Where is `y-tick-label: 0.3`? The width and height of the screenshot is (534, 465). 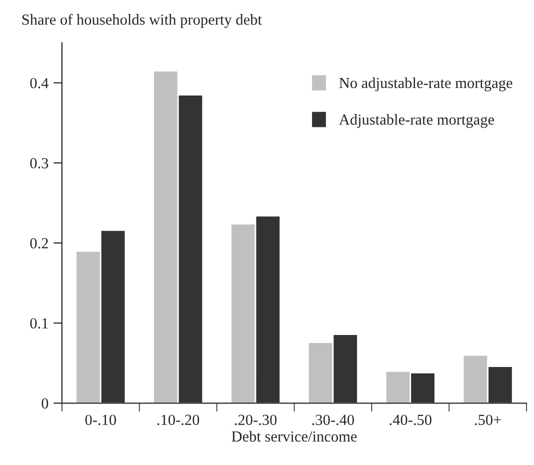
y-tick-label: 0.3 is located at coordinates (39, 163).